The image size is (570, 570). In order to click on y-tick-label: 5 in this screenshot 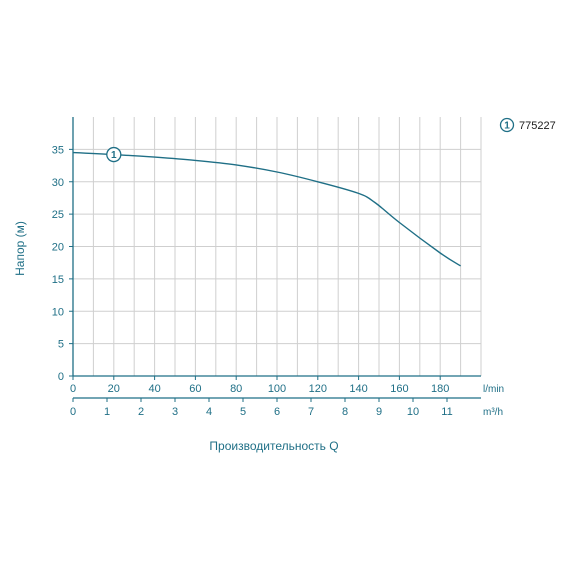, I will do `click(61, 345)`.